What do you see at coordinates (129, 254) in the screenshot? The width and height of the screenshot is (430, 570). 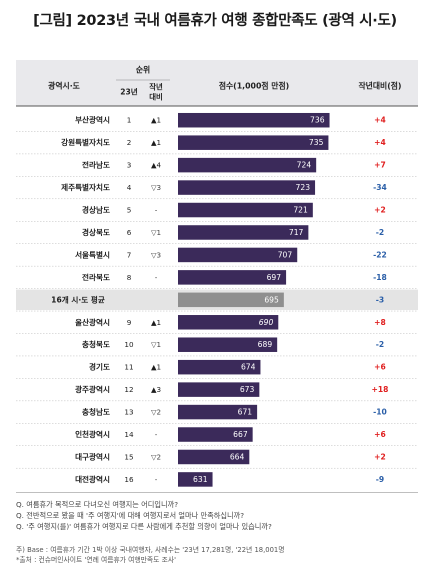 I see `rank-value: 7` at bounding box center [129, 254].